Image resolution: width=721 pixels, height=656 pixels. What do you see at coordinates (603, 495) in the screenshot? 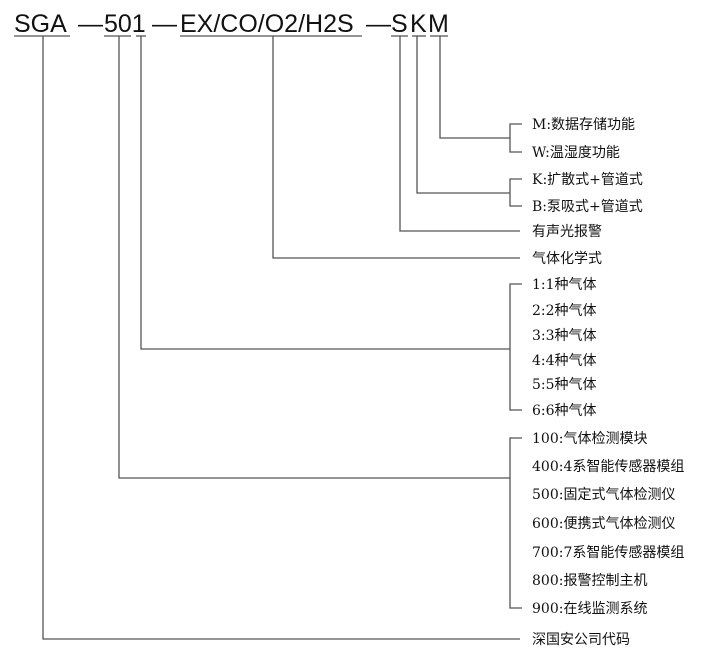
I see `label-product-type-option: 500:固定式气体检测仪` at bounding box center [603, 495].